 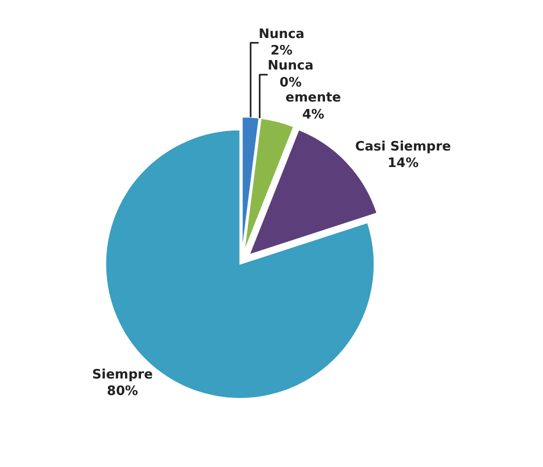 I want to click on slice-label: emente, so click(x=314, y=98).